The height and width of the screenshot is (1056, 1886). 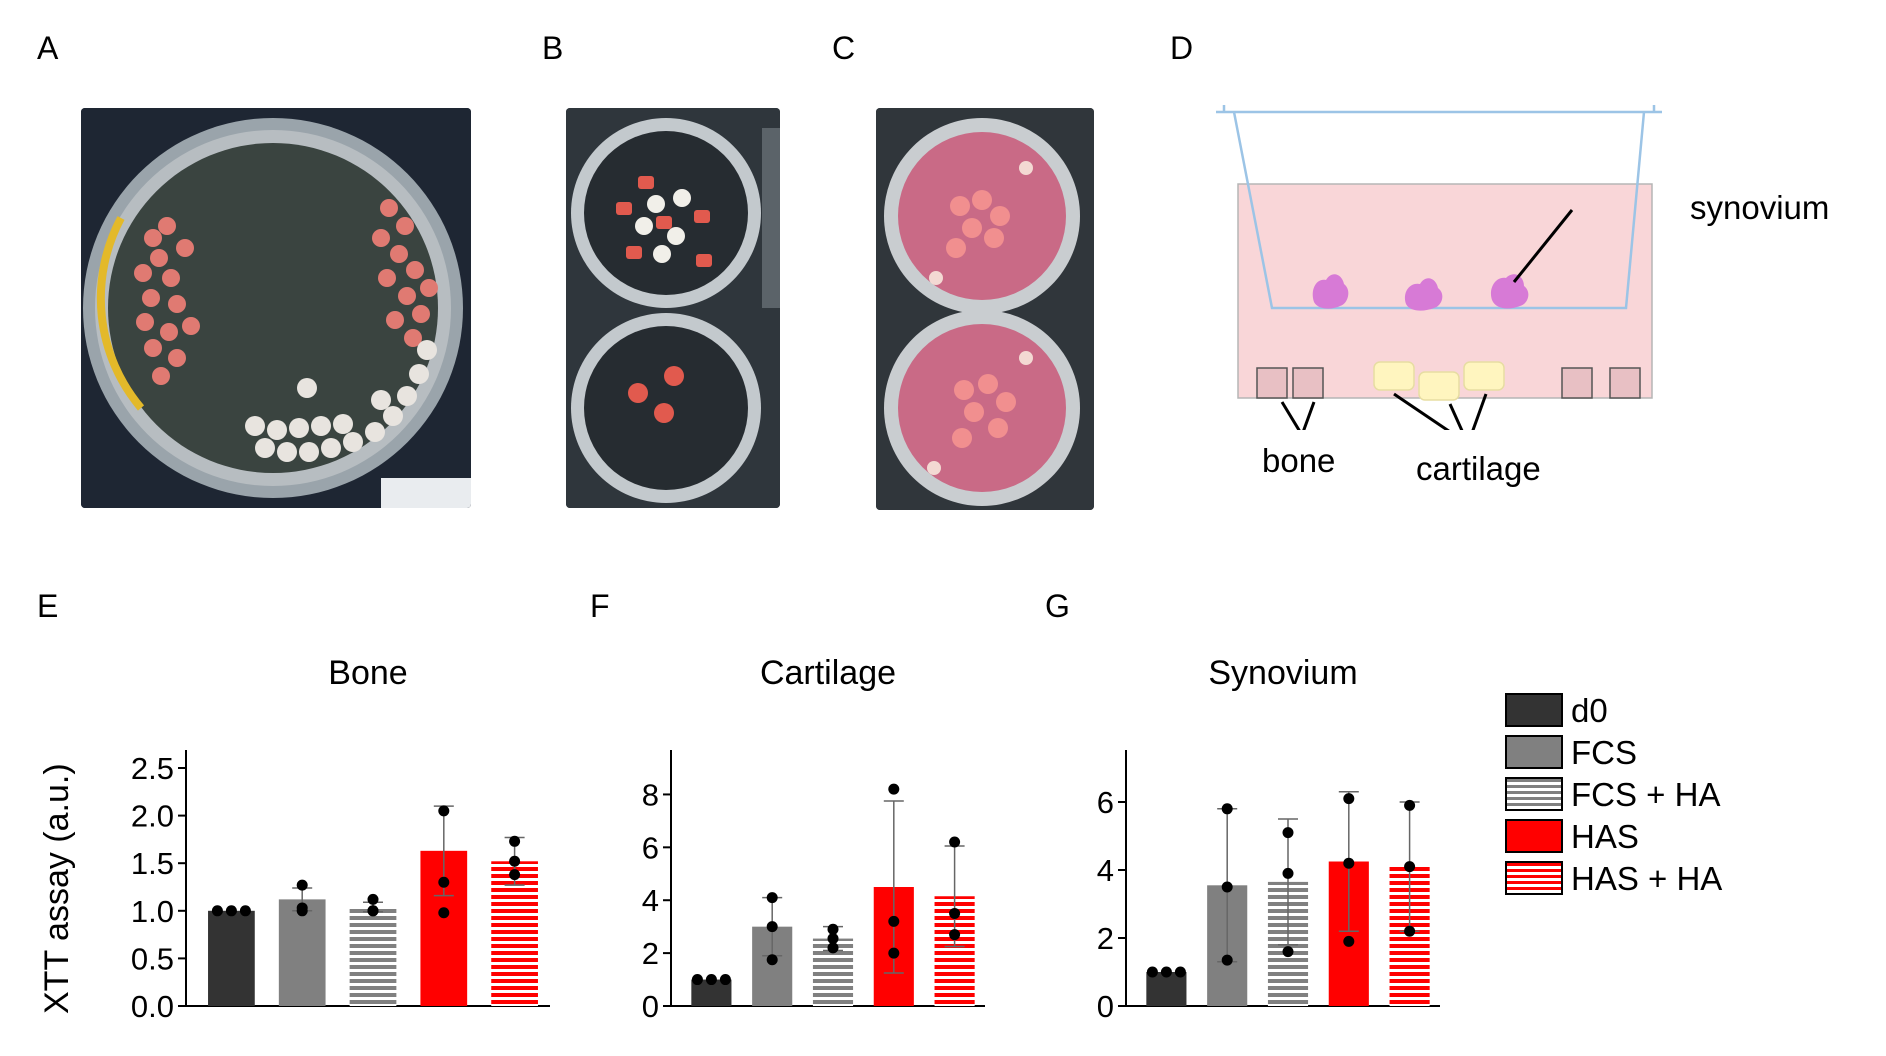 I want to click on legend-label-fcs: FCS, so click(x=1604, y=752).